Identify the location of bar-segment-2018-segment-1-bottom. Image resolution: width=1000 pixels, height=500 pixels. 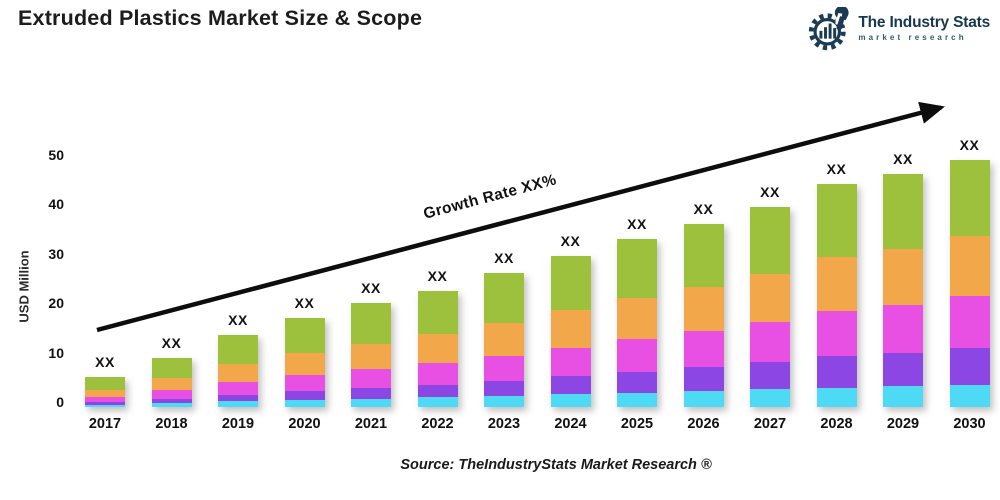
(171, 405).